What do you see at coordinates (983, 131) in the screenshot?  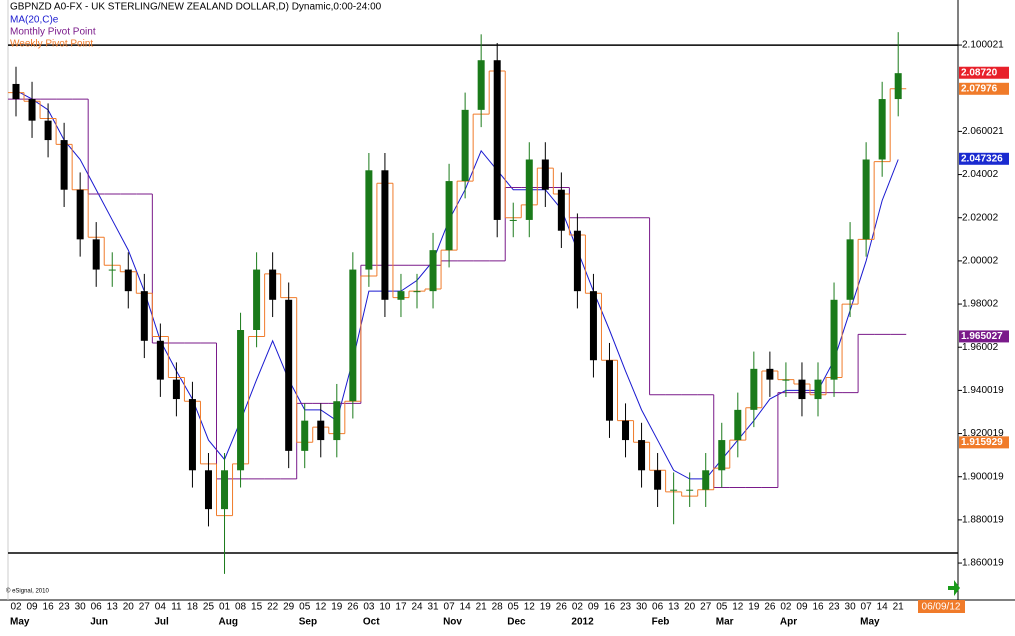 I see `y-tick-label: 2.060021` at bounding box center [983, 131].